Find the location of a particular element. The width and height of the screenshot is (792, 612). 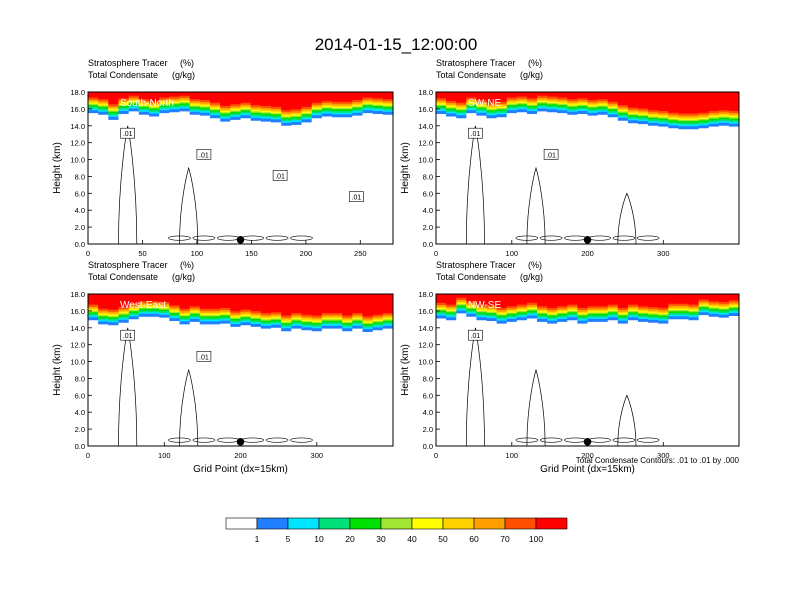

panel-label: SW-NE is located at coordinates (484, 103).